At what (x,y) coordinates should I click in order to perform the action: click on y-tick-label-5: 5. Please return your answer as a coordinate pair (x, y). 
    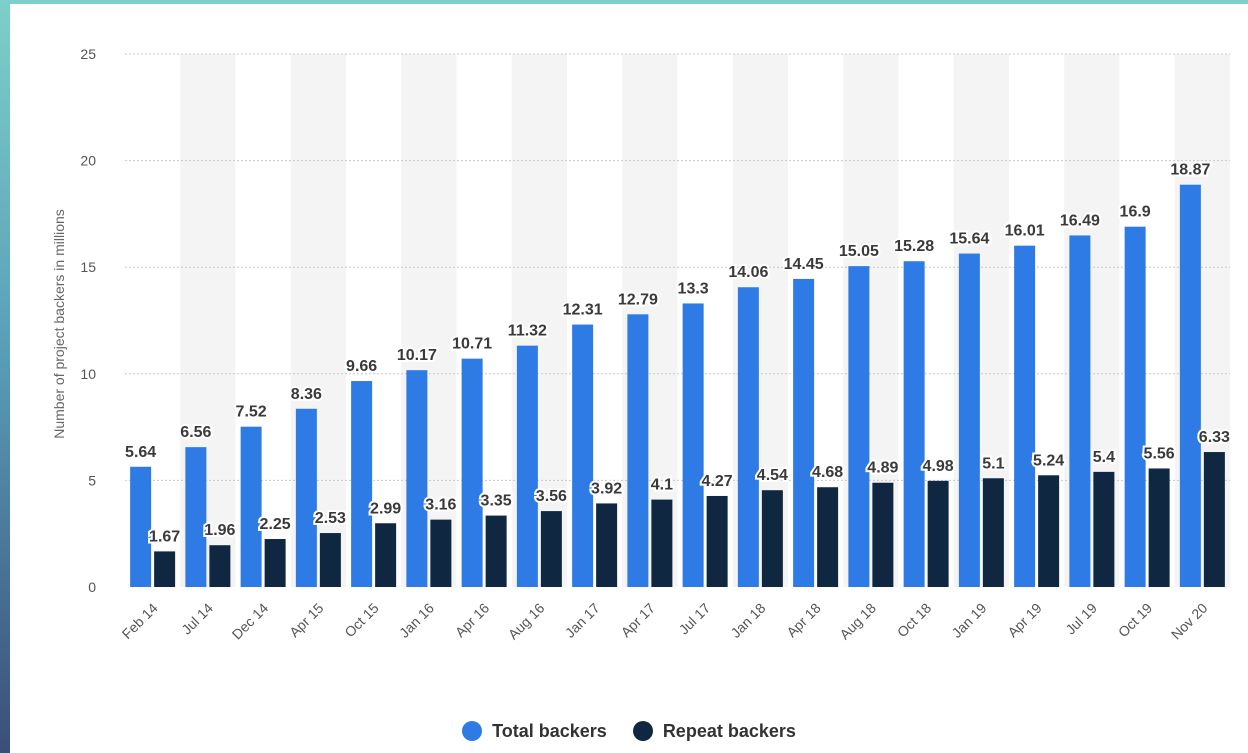
    Looking at the image, I should click on (92, 480).